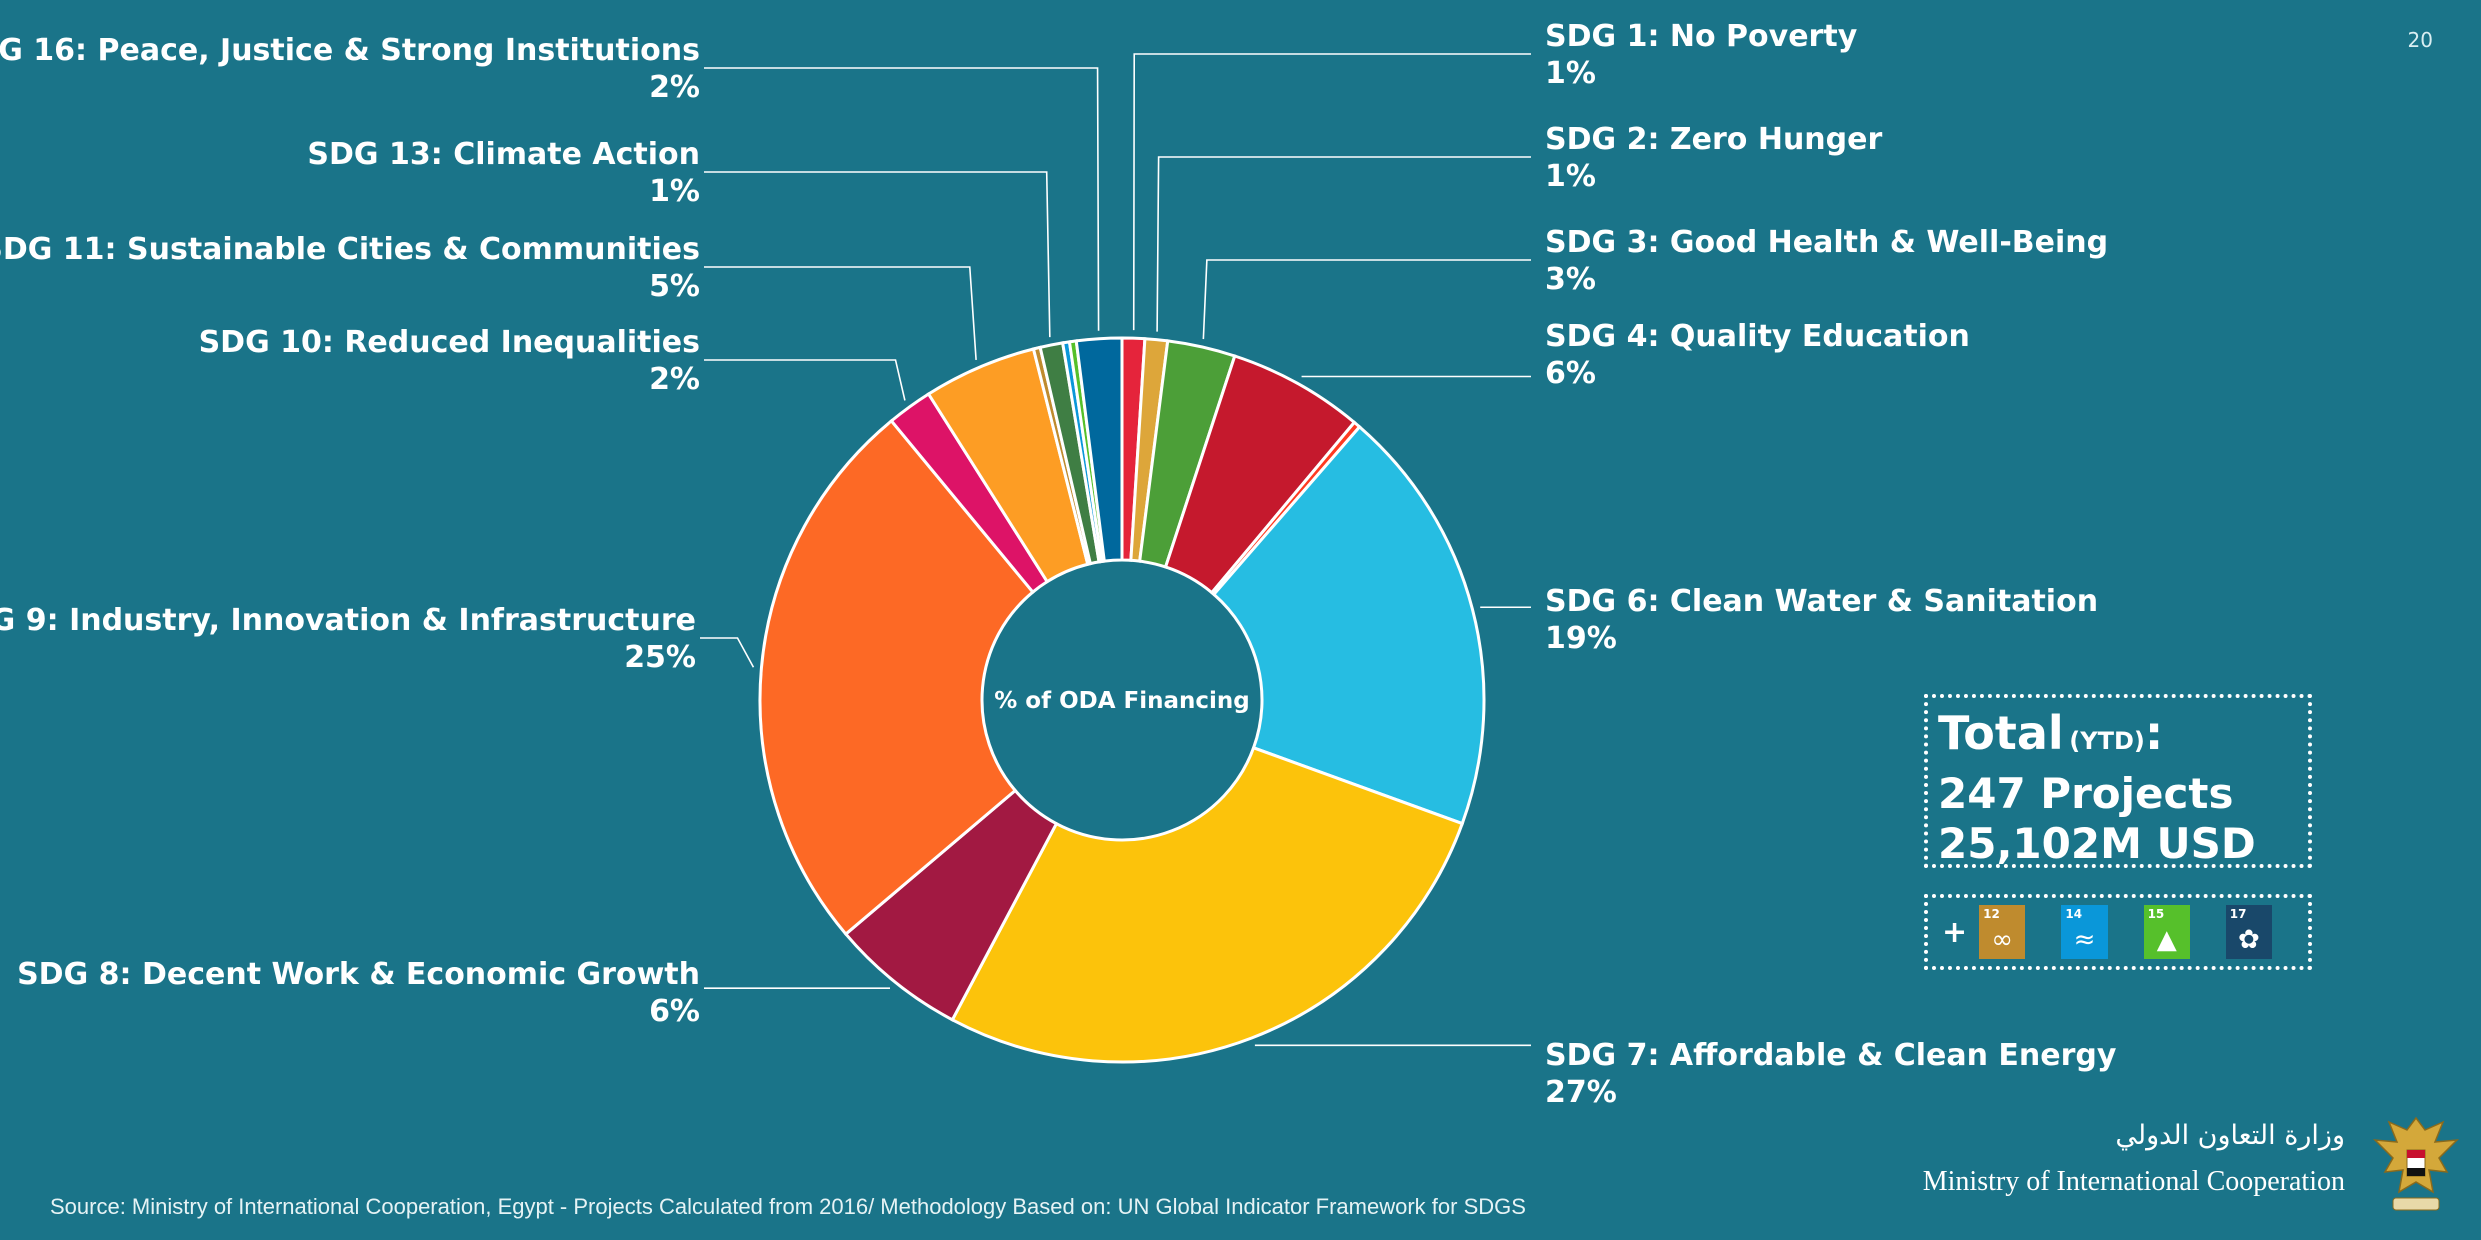  What do you see at coordinates (1821, 601) in the screenshot?
I see `slice-name-label-5: SDG 6: Clean Water & Sanitation` at bounding box center [1821, 601].